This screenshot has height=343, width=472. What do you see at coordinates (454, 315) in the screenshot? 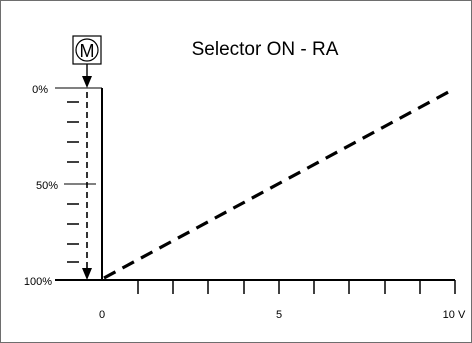
I see `x-label-10v: 10 V` at bounding box center [454, 315].